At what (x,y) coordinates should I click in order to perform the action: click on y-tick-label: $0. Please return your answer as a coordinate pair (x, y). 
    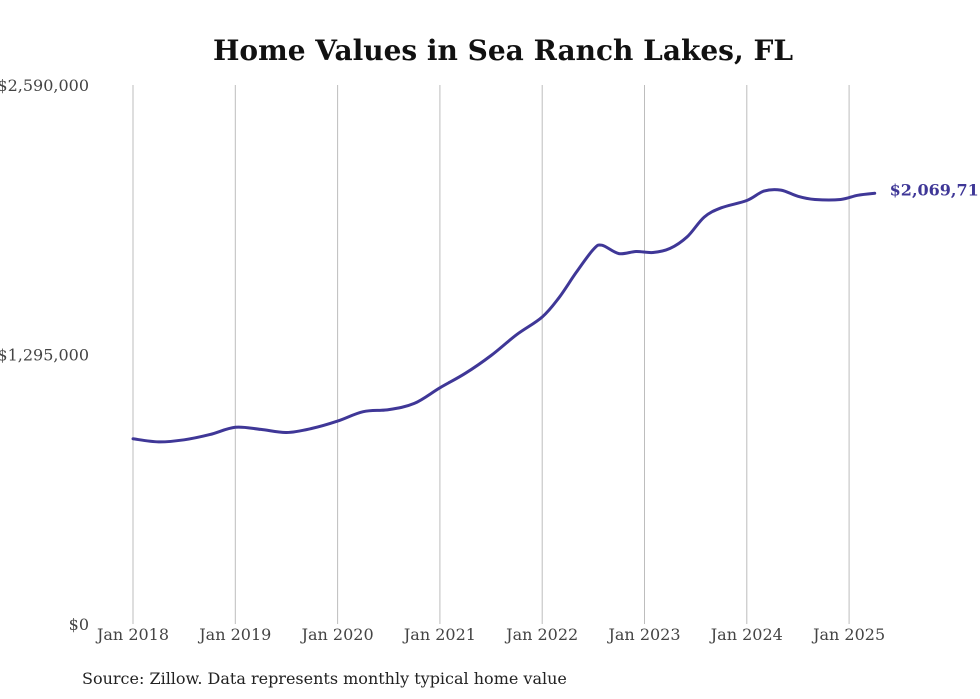
    Looking at the image, I should click on (79, 624).